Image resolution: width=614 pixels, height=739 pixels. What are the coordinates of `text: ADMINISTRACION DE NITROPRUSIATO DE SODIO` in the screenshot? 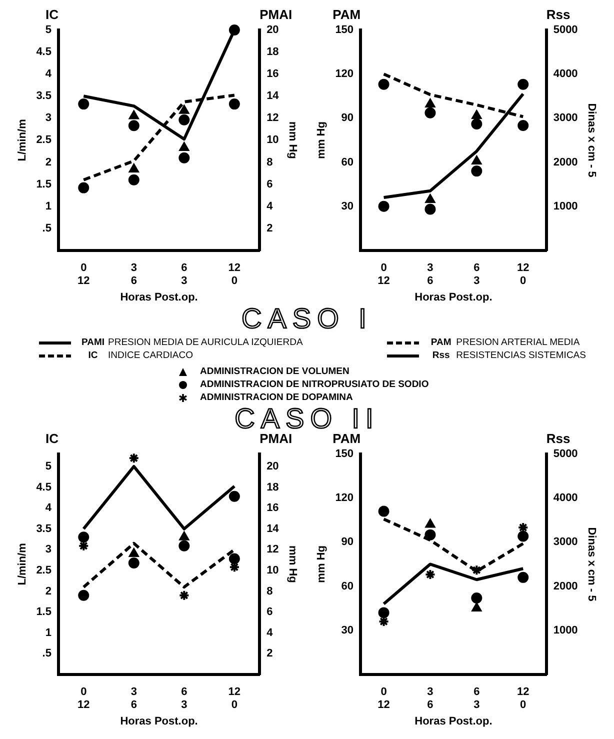 It's located at (314, 384).